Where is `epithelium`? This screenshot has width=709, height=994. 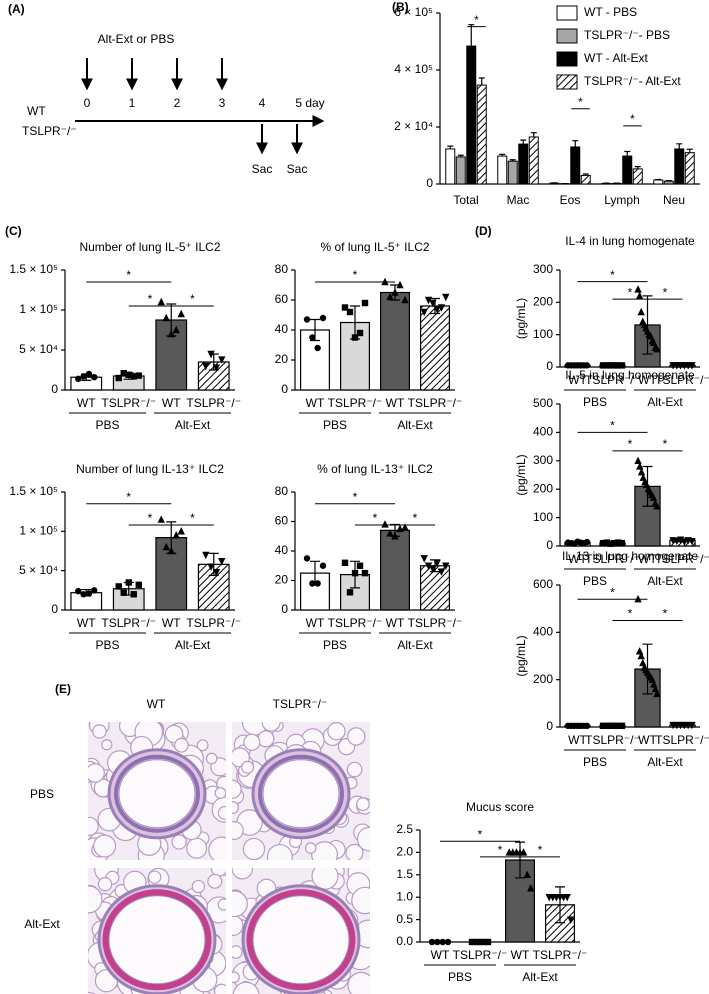
epithelium is located at coordinates (301, 793).